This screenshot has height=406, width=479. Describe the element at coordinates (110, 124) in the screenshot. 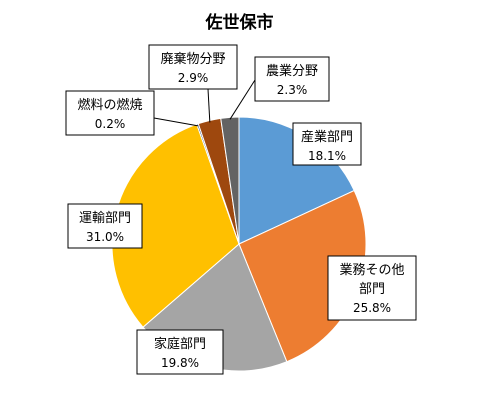

I see `label-percent: 0.2%` at that location.